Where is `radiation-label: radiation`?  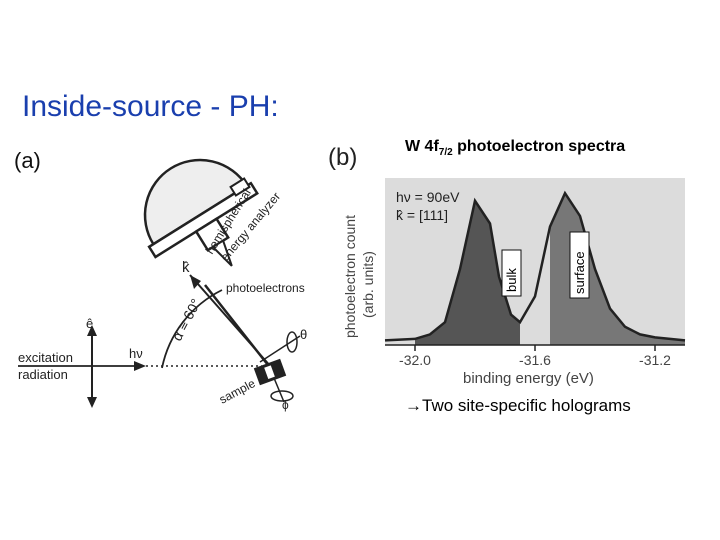
radiation-label: radiation is located at coordinates (43, 374).